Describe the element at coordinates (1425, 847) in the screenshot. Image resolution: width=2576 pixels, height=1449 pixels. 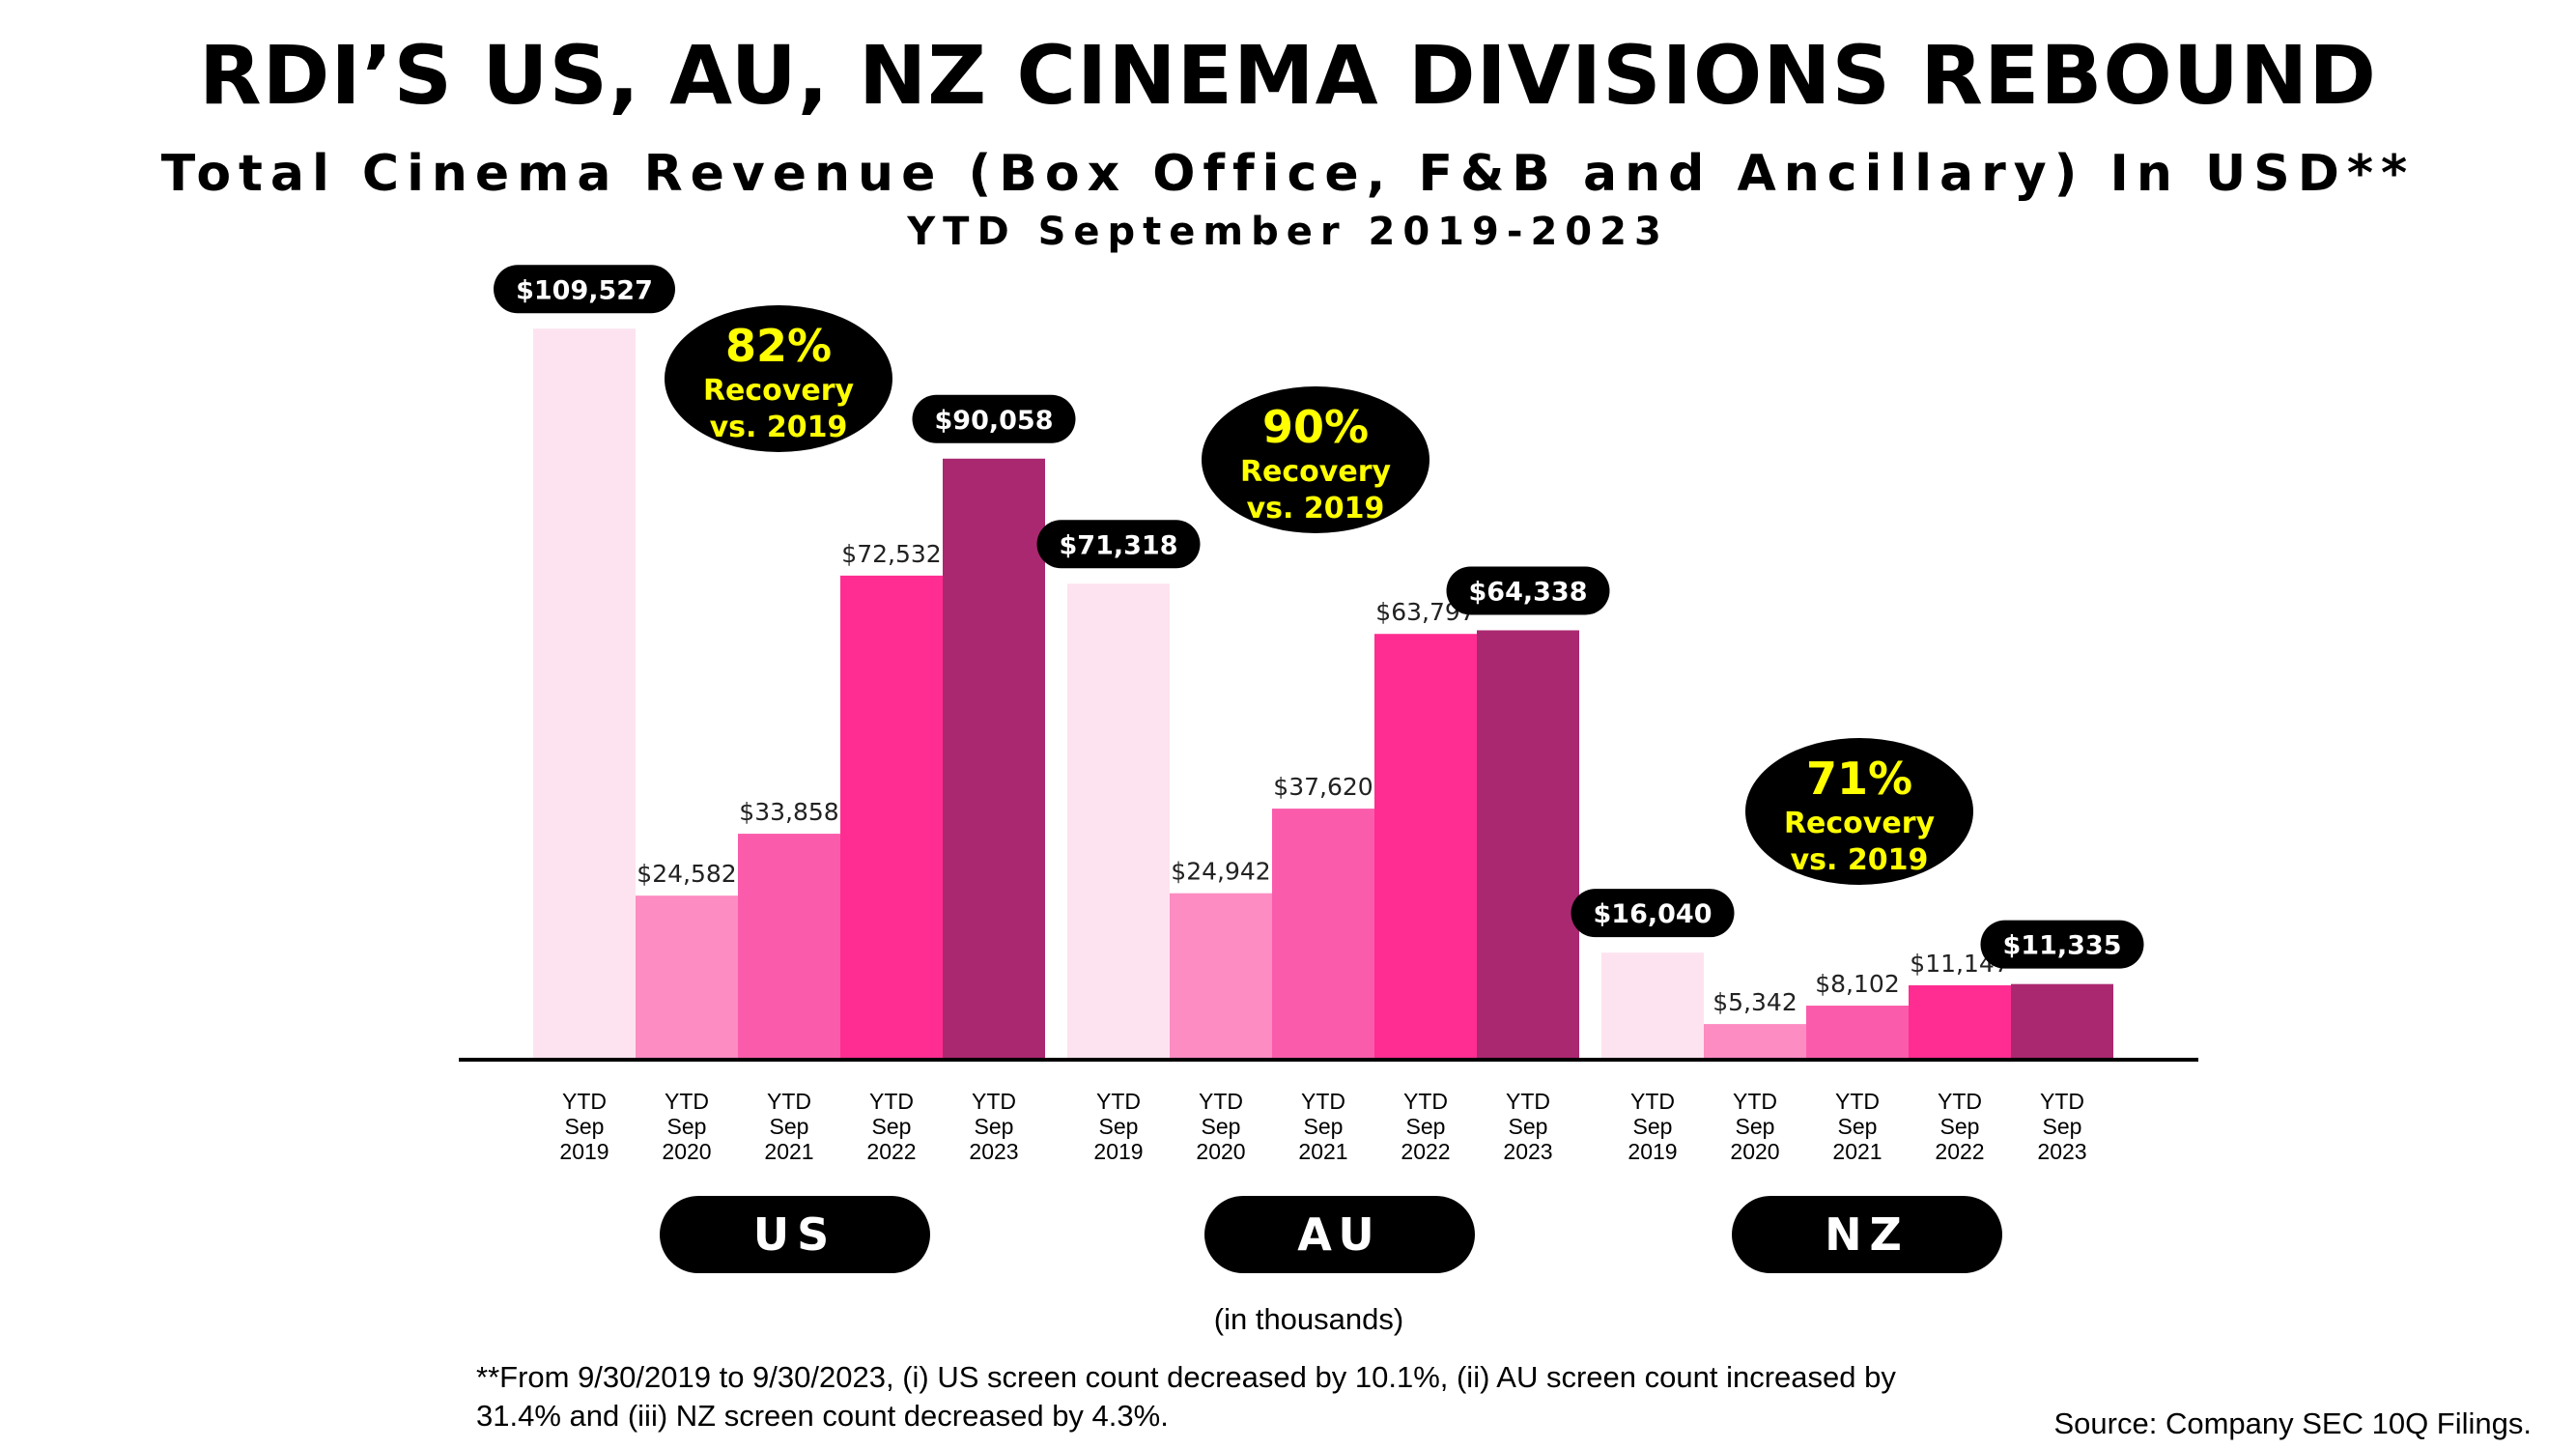
I see `bar-au-2022` at that location.